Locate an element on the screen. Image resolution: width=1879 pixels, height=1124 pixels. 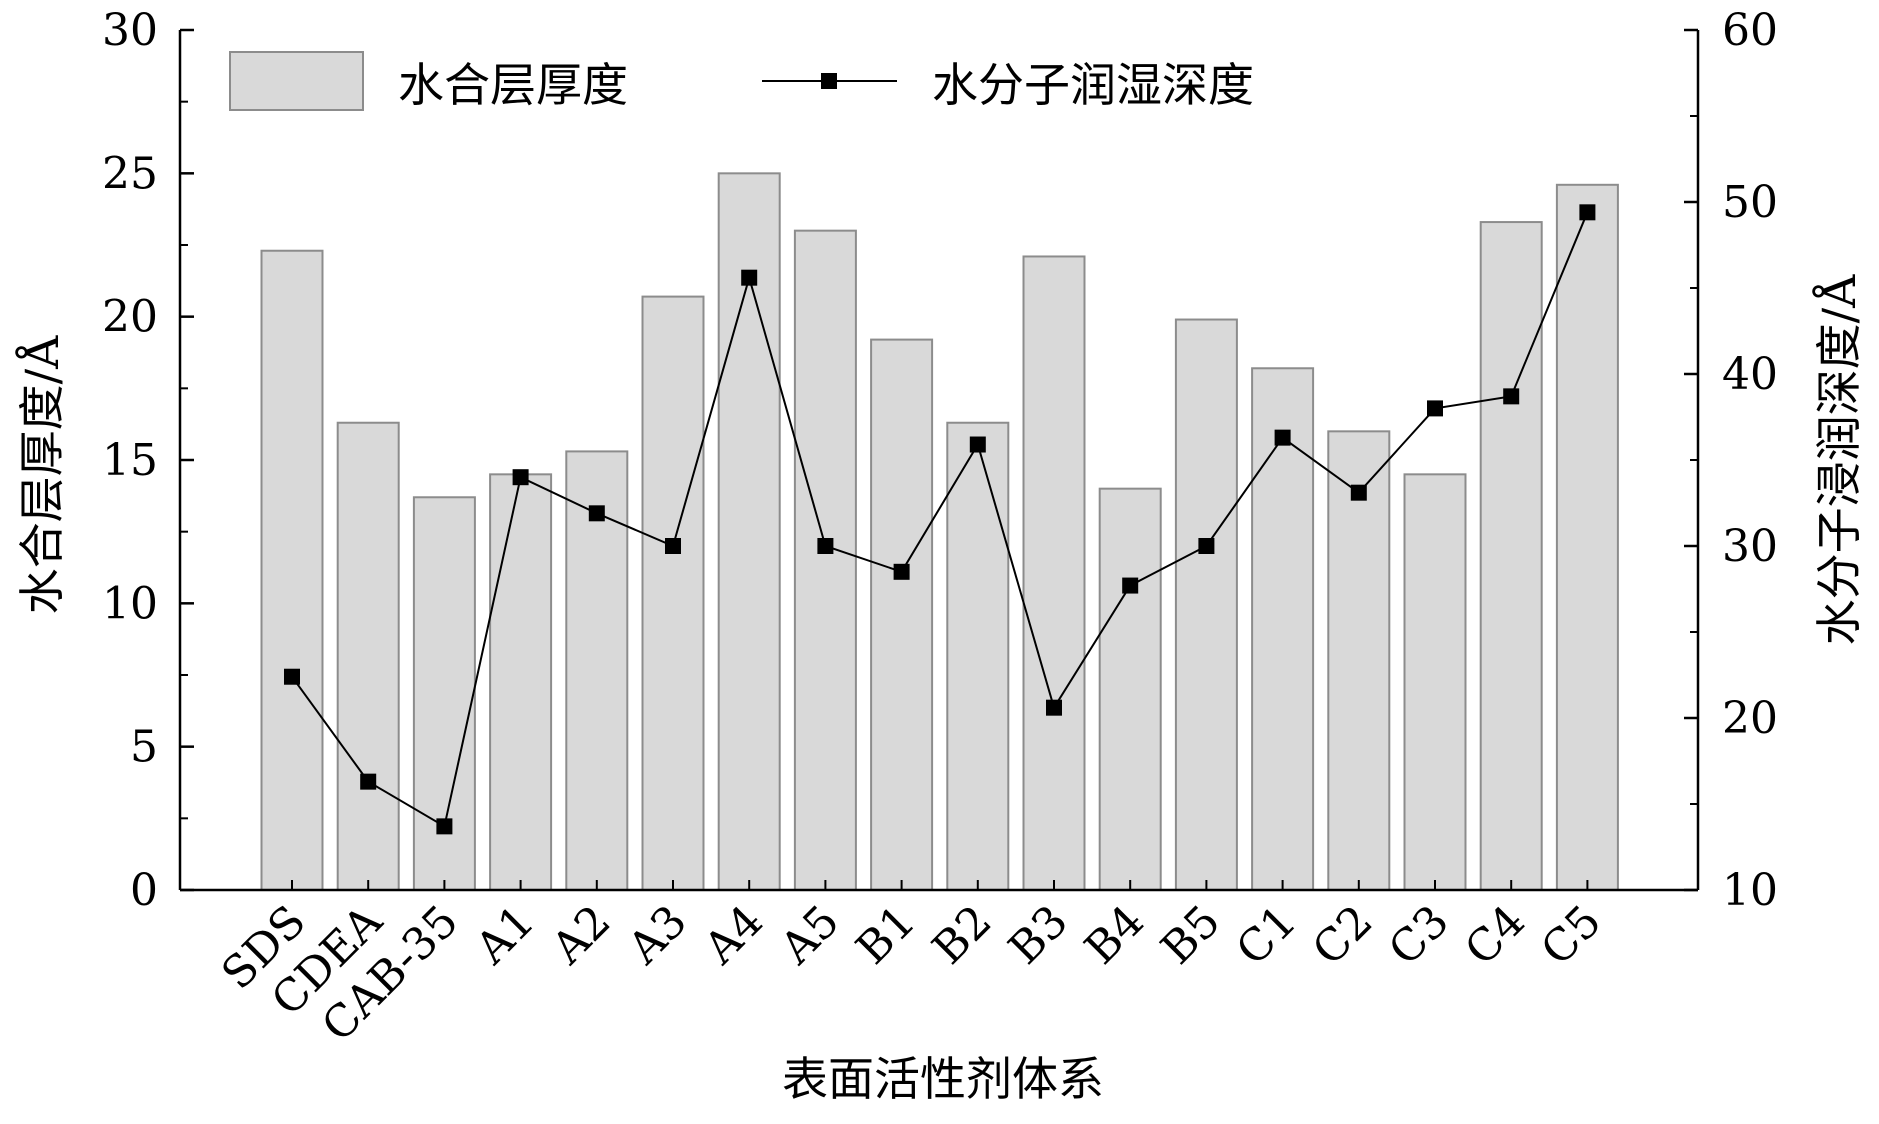
point-B3 is located at coordinates (1054, 707).